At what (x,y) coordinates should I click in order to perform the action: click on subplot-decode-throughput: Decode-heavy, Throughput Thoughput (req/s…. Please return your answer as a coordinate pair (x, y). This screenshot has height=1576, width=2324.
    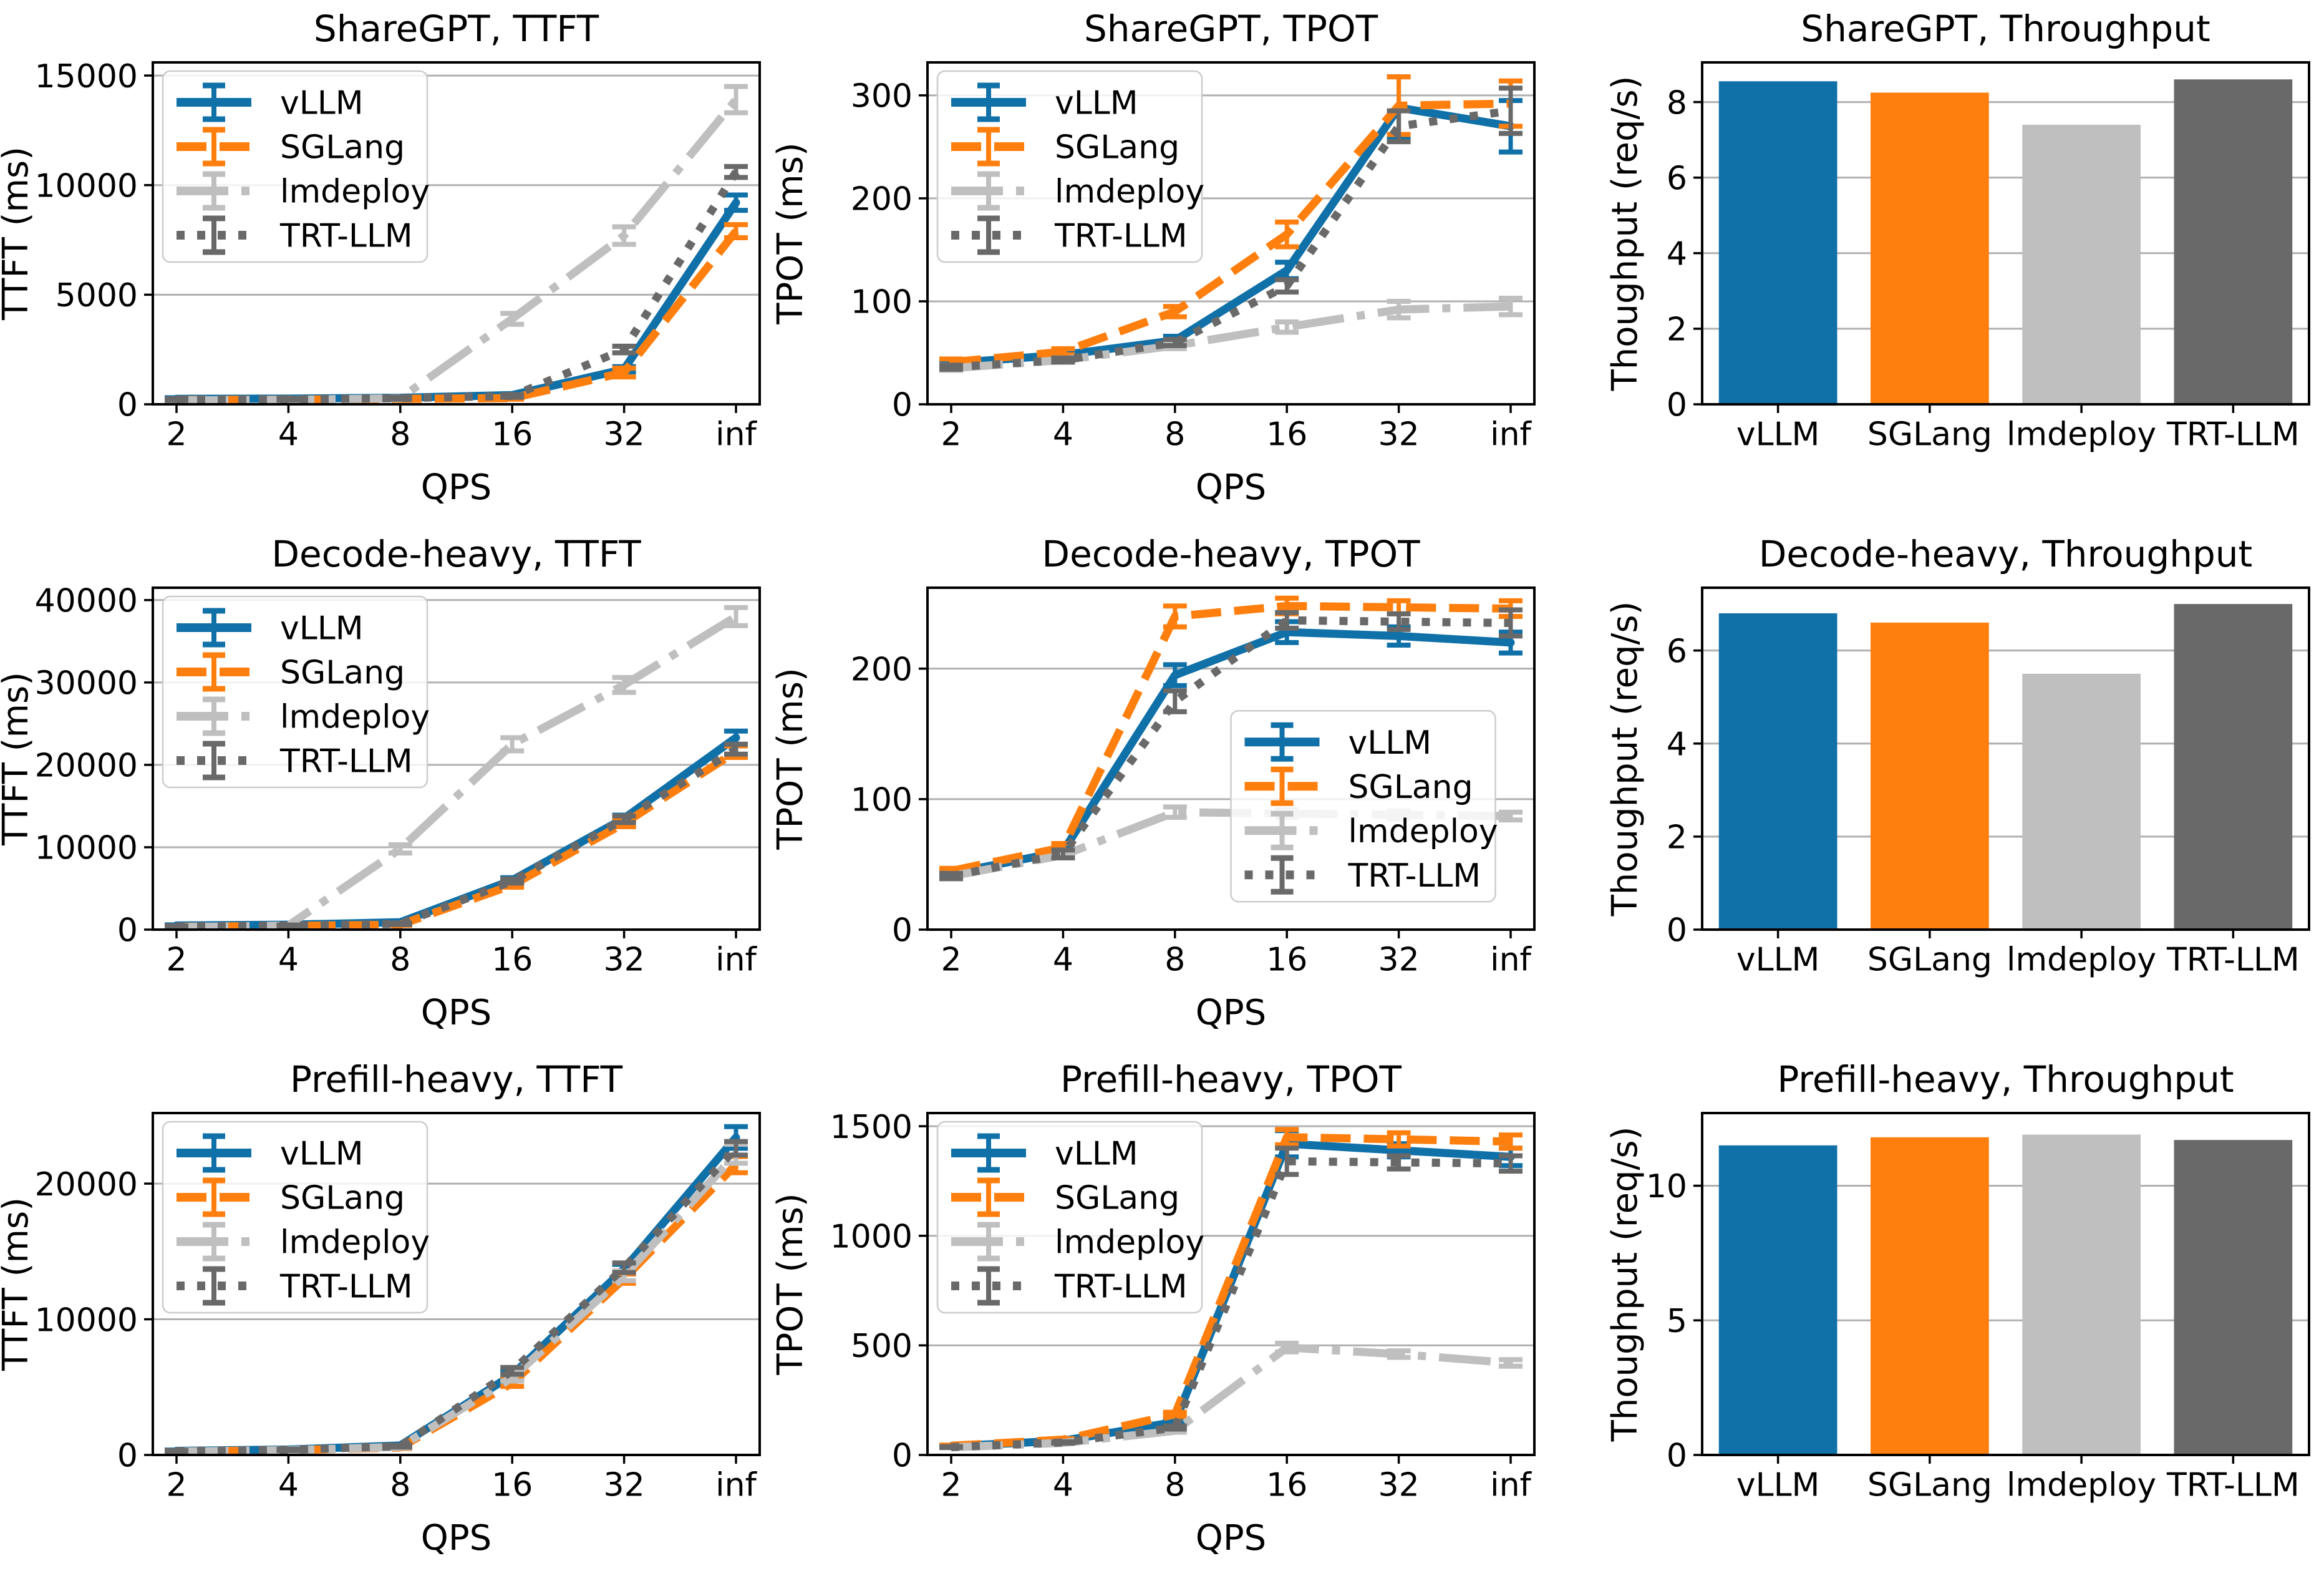
    Looking at the image, I should click on (1936, 788).